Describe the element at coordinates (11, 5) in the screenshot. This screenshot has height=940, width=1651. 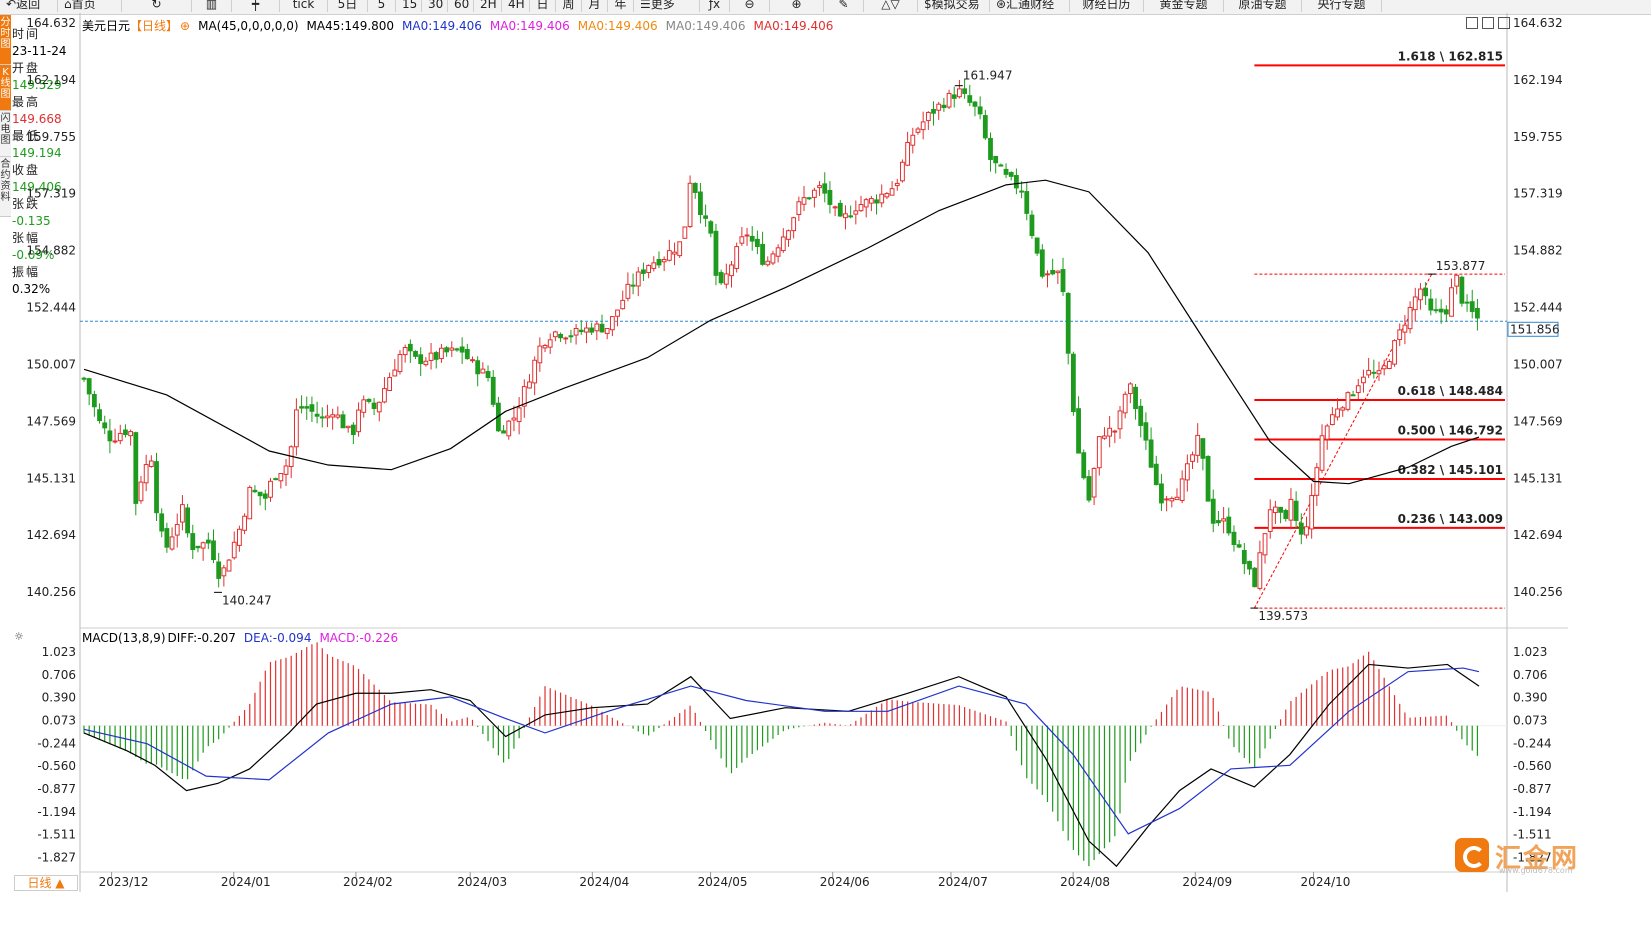
I see `back-icon: ↶` at that location.